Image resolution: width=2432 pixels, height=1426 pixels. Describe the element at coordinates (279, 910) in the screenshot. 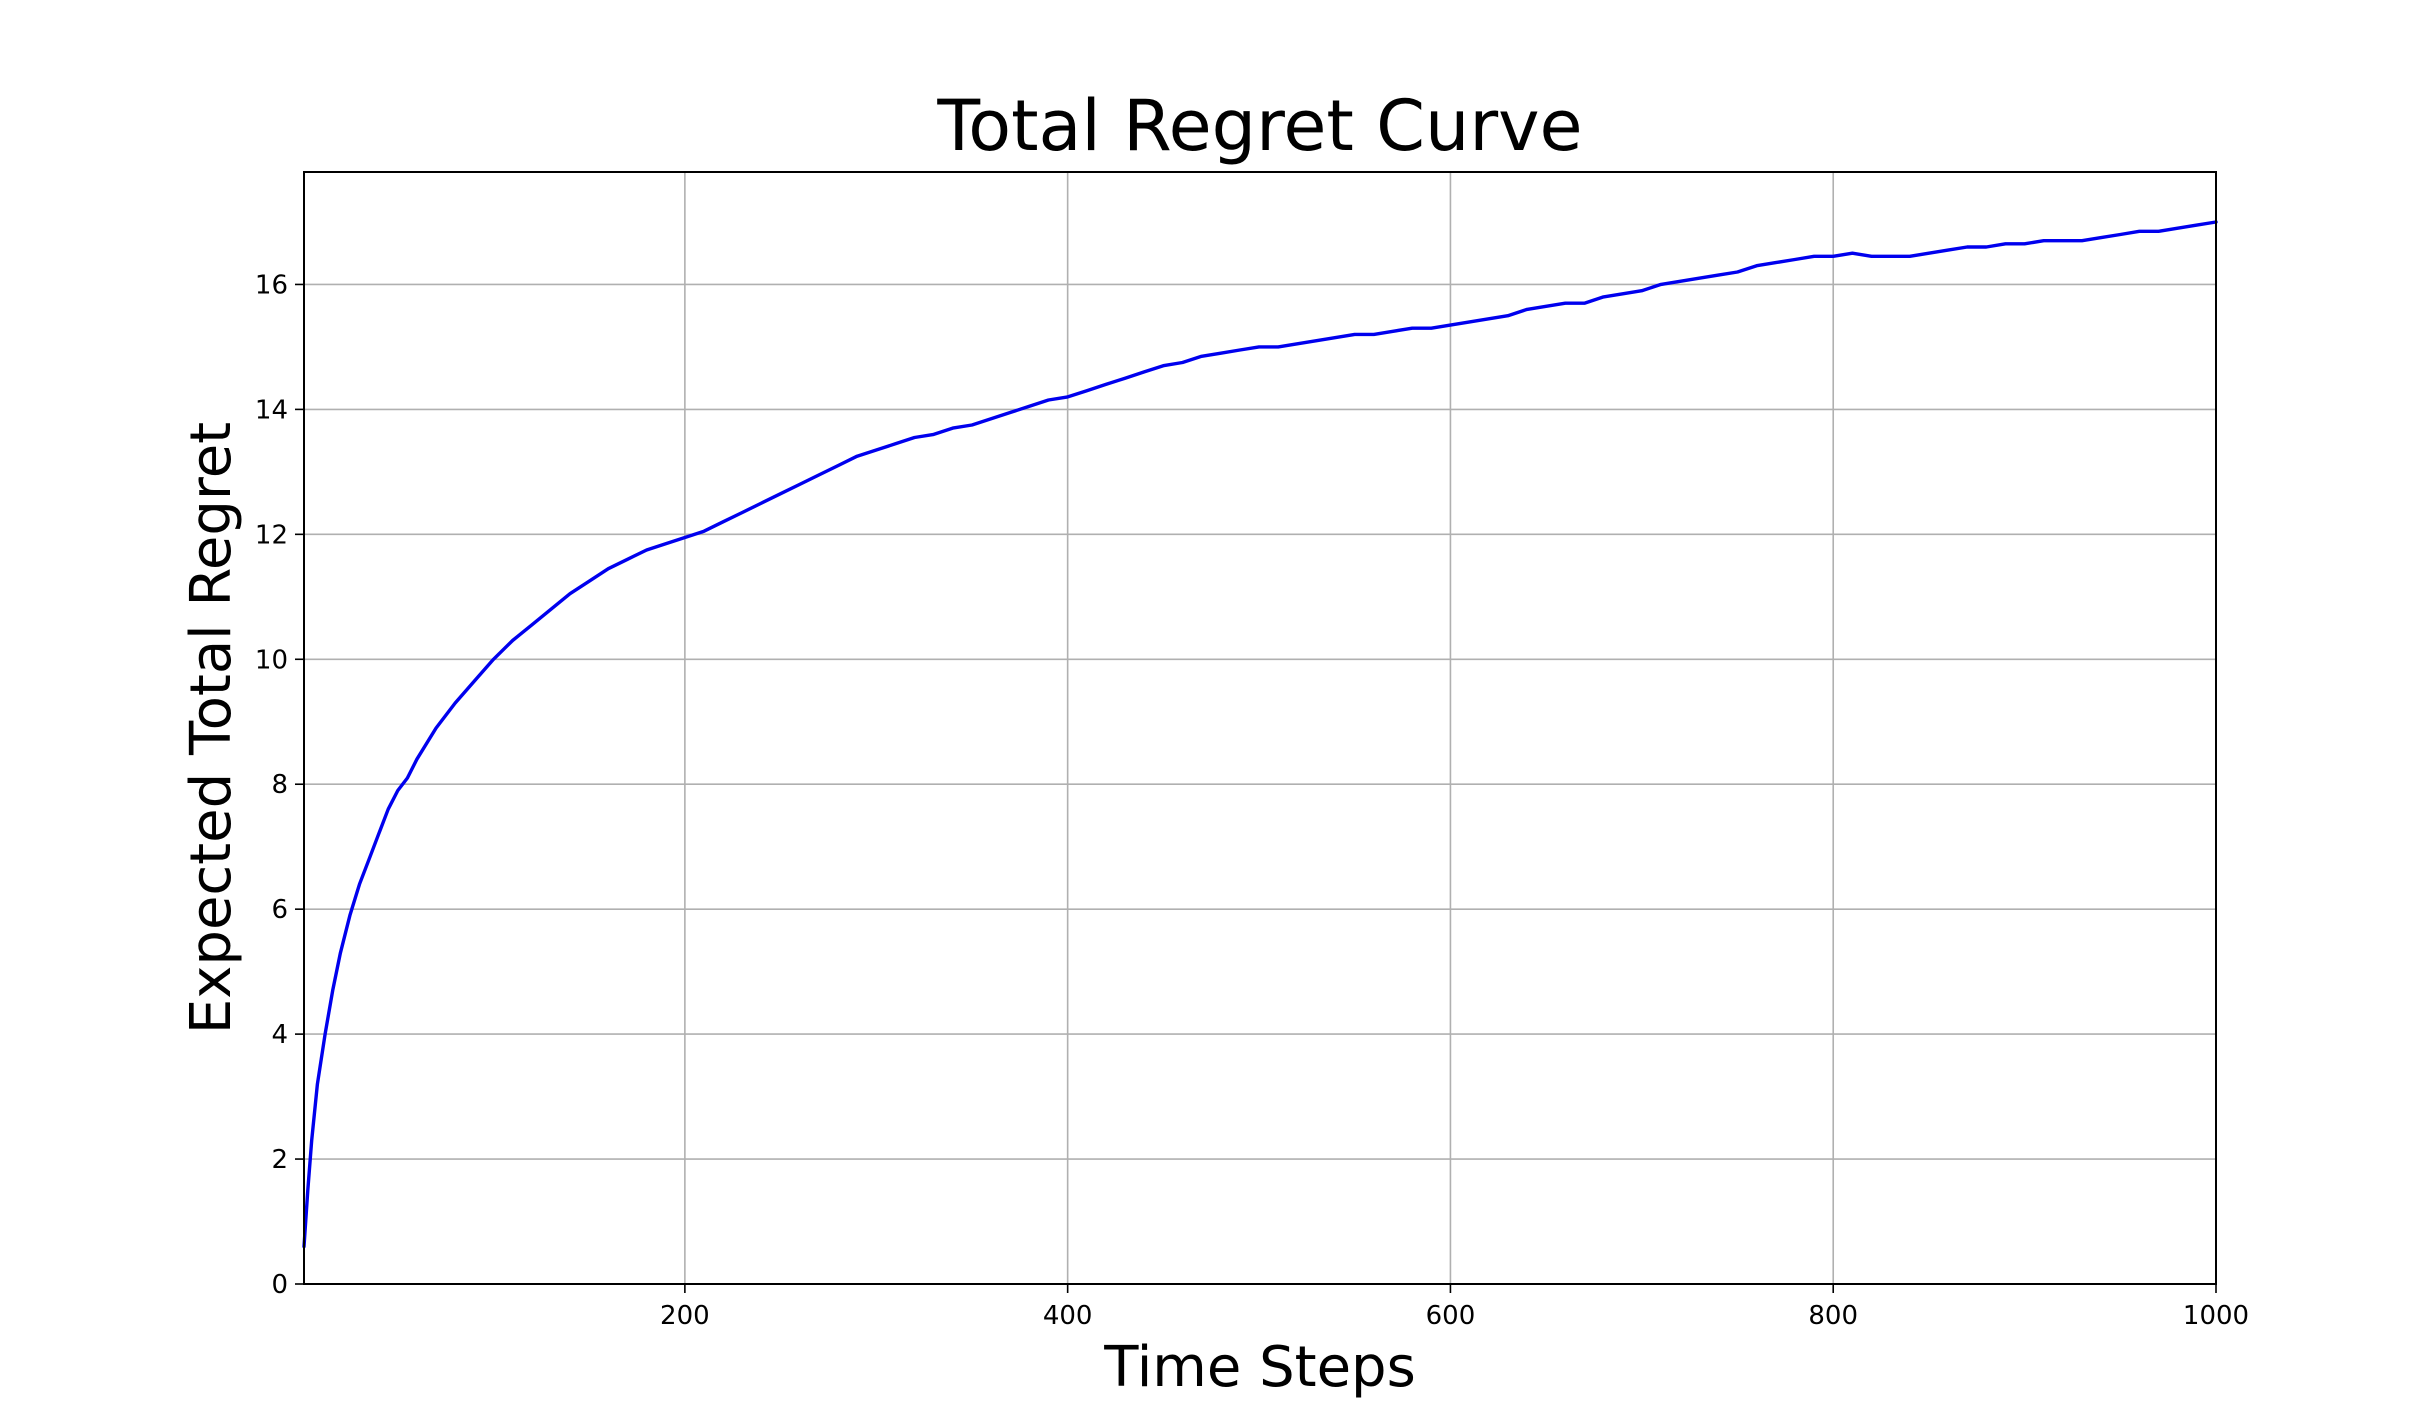

I see `y-tick-label: 6` at that location.